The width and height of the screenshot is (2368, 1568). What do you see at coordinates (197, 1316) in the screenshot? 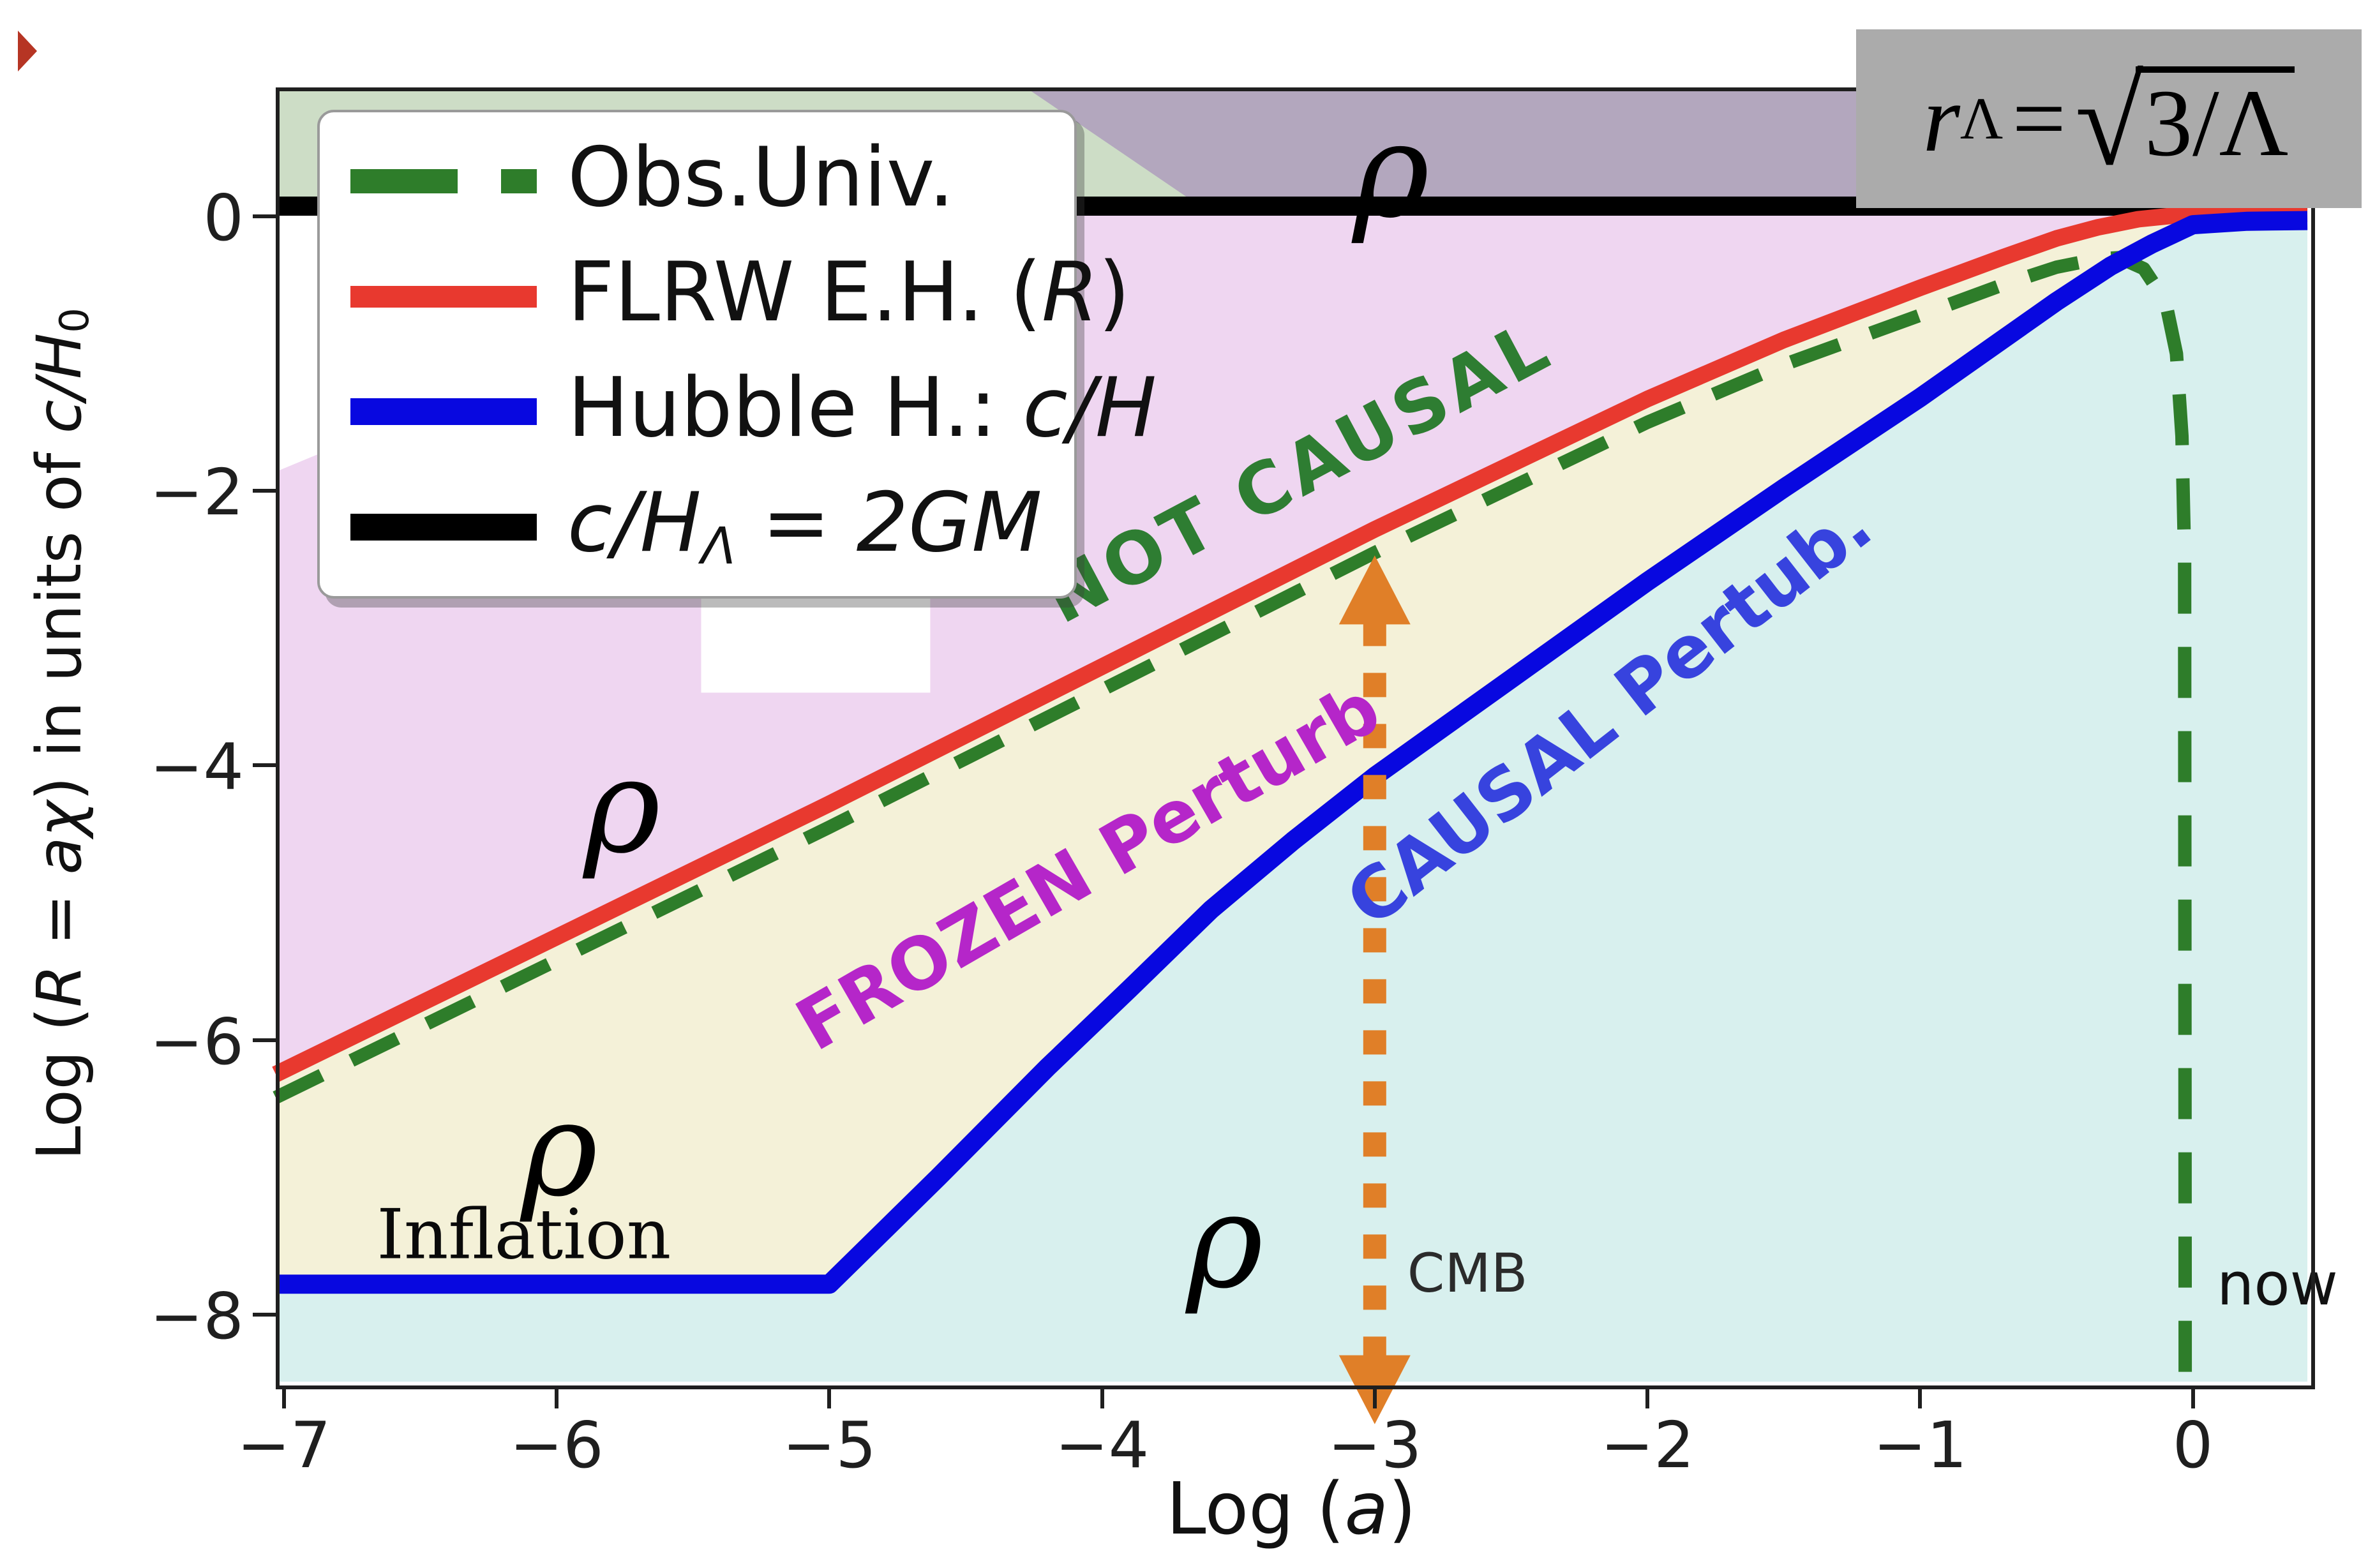
I see `y-tick-label--8: −8` at bounding box center [197, 1316].